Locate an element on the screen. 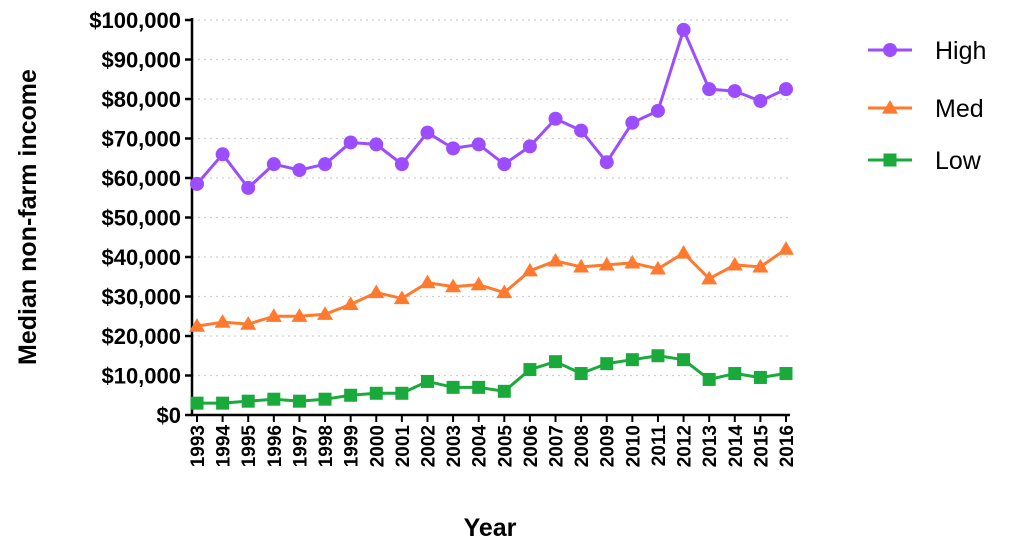 This screenshot has height=544, width=1013. x-tick-label: 2002 is located at coordinates (428, 446).